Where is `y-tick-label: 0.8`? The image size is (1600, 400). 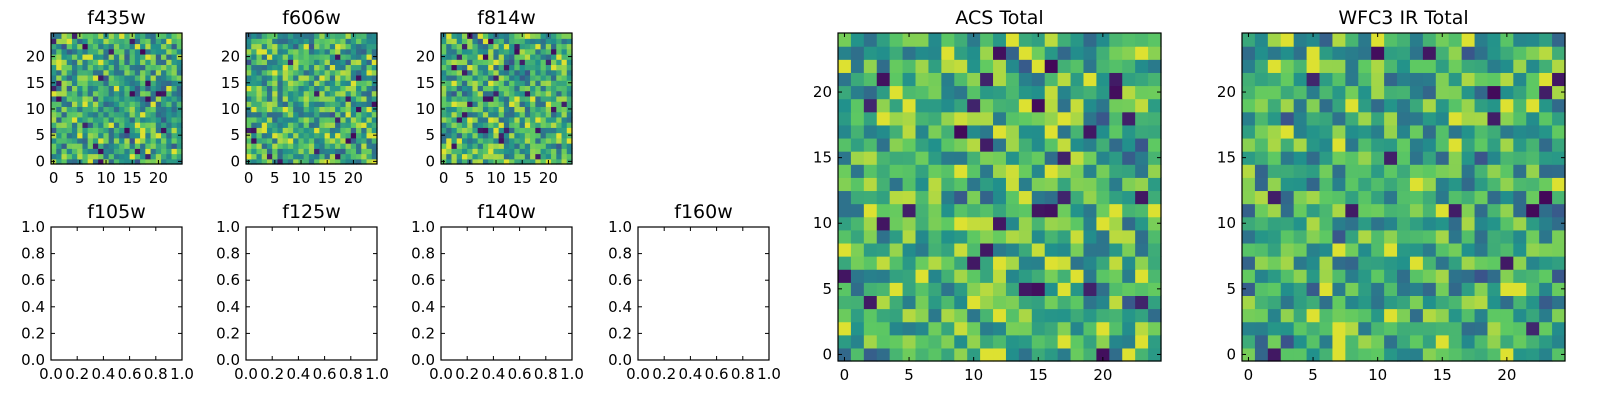
y-tick-label: 0.8 is located at coordinates (620, 254).